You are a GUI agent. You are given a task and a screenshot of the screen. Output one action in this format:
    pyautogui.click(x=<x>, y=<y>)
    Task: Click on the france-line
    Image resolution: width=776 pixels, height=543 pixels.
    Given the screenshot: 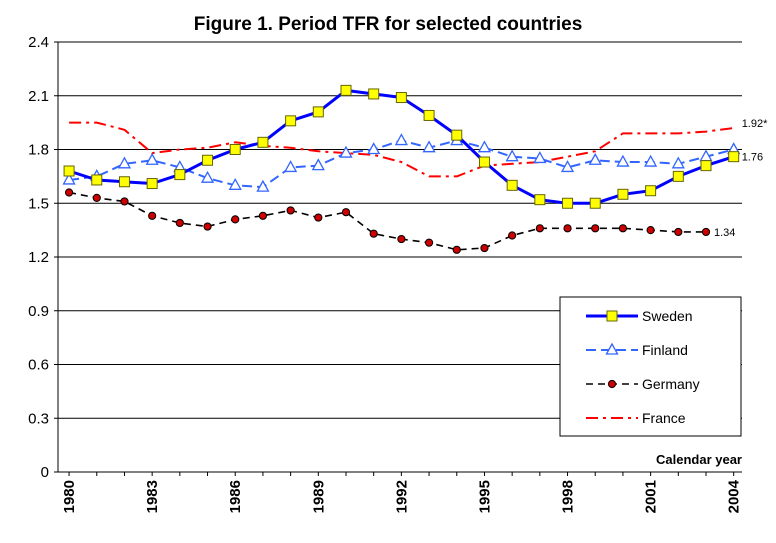 What is the action you would take?
    pyautogui.click(x=401, y=149)
    